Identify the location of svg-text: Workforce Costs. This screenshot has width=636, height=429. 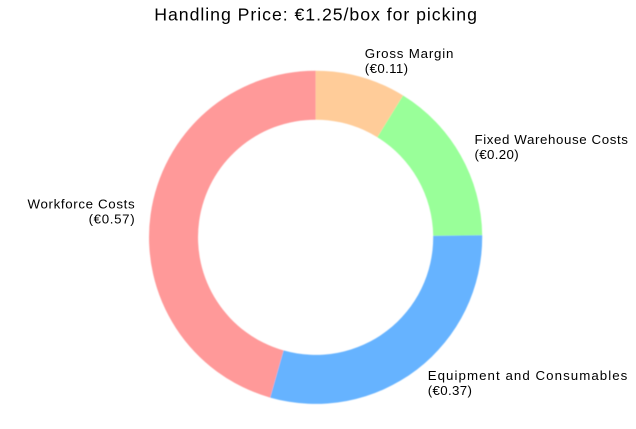
(82, 203).